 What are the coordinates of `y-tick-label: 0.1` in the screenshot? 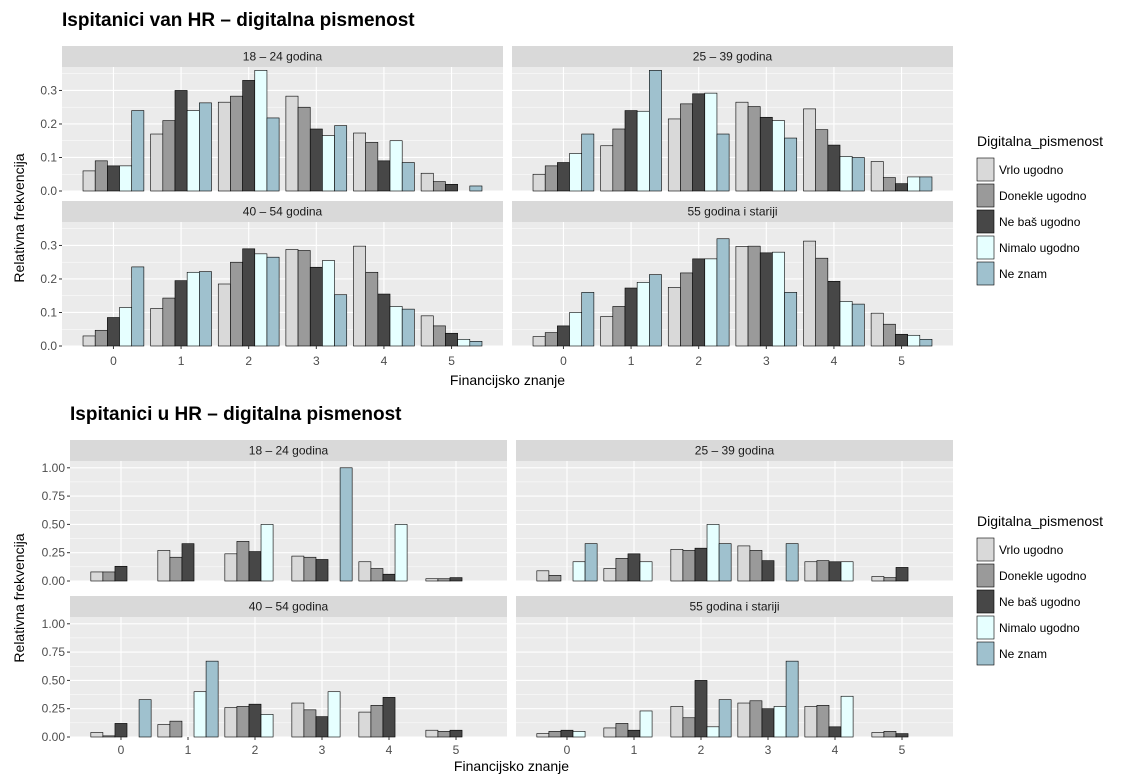 It's located at (48, 312).